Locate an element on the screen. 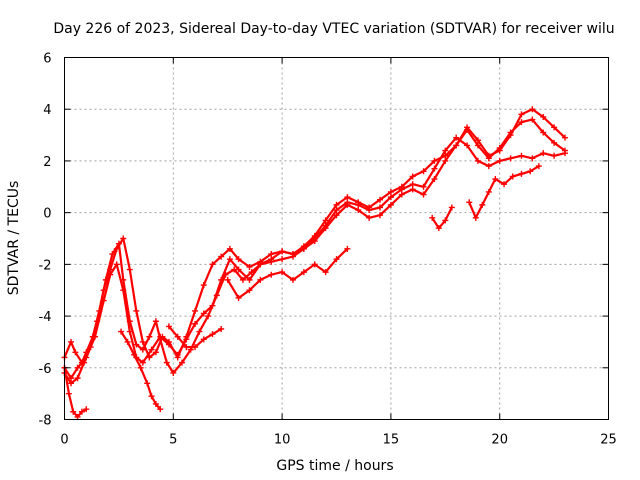 The image size is (640, 480). y-tick-label: -8 is located at coordinates (45, 421).